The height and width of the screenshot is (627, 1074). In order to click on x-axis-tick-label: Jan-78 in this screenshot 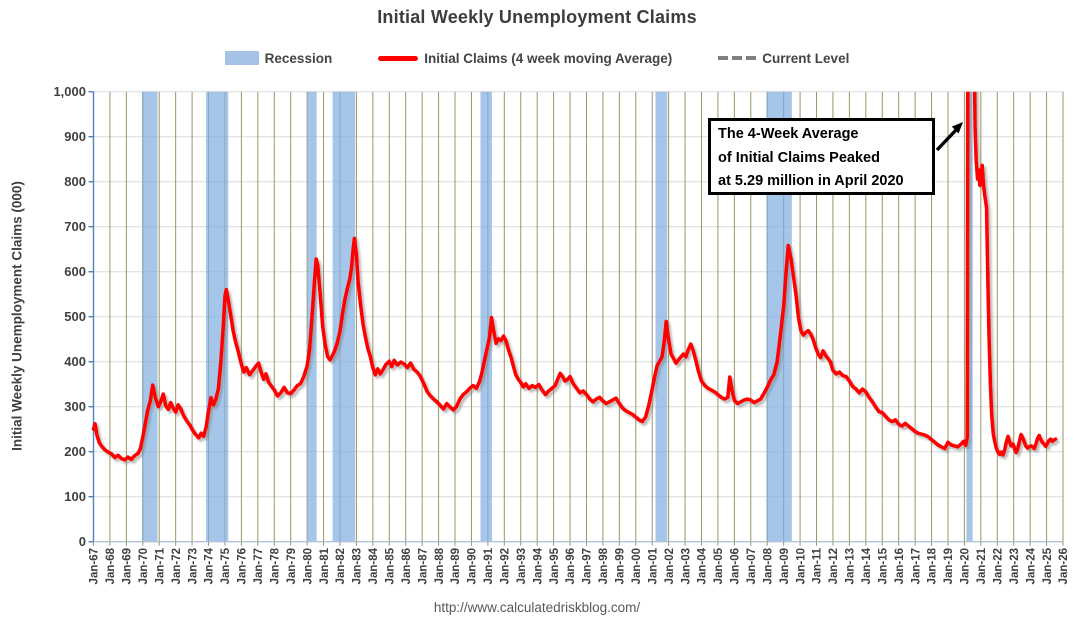, I will do `click(275, 565)`.